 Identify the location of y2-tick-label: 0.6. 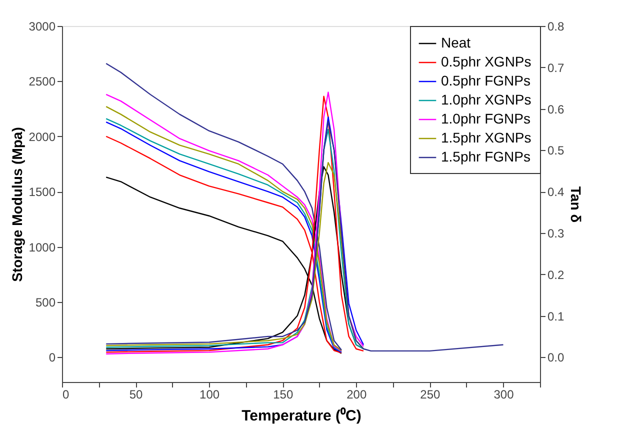
(556, 109).